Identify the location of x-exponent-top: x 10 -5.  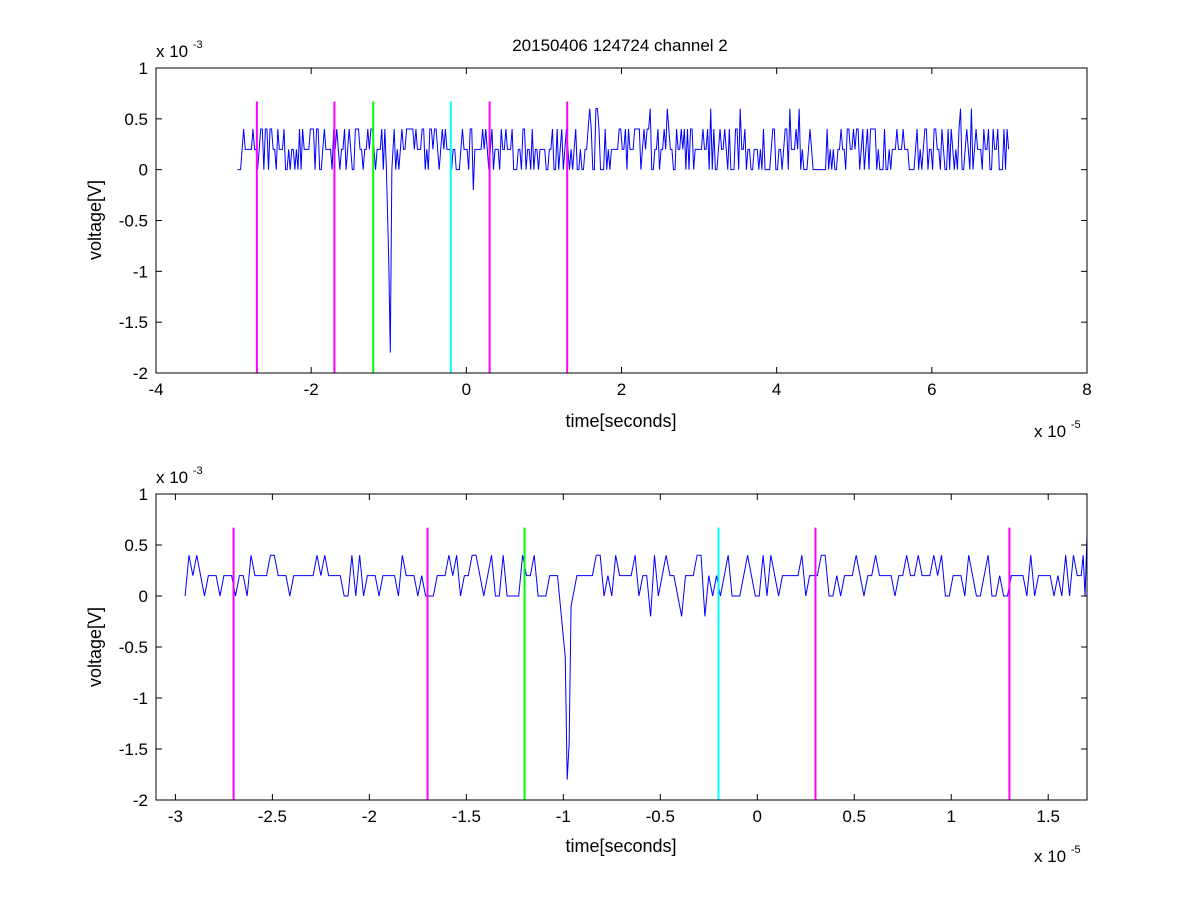
(1057, 430).